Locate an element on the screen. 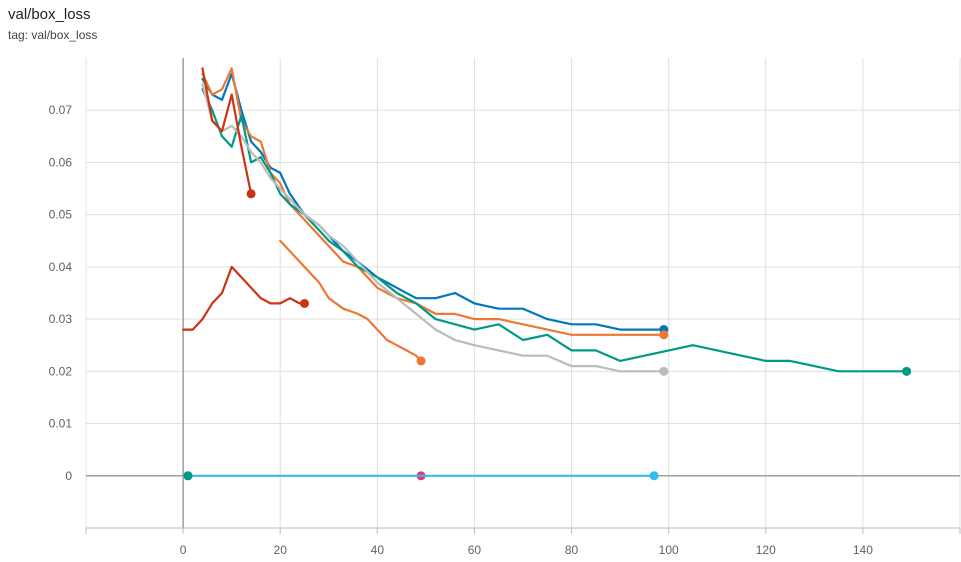 This screenshot has height=562, width=961. x-tick-label: 0 is located at coordinates (183, 550).